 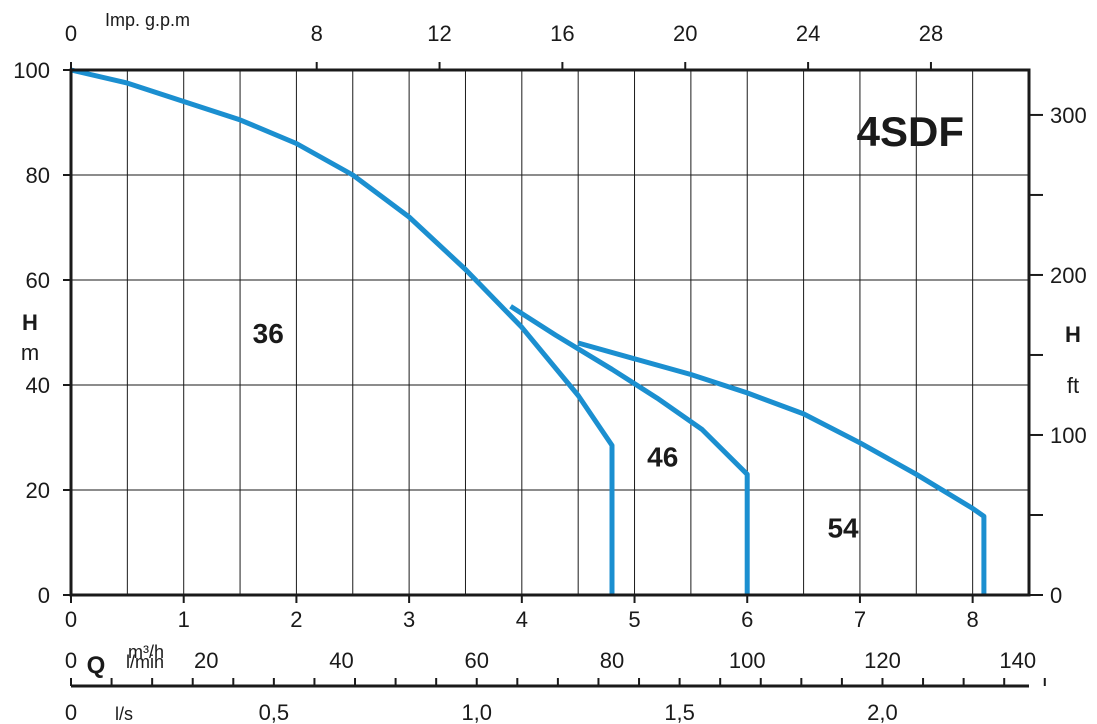 I want to click on top-tick-label: 24, so click(x=808, y=33).